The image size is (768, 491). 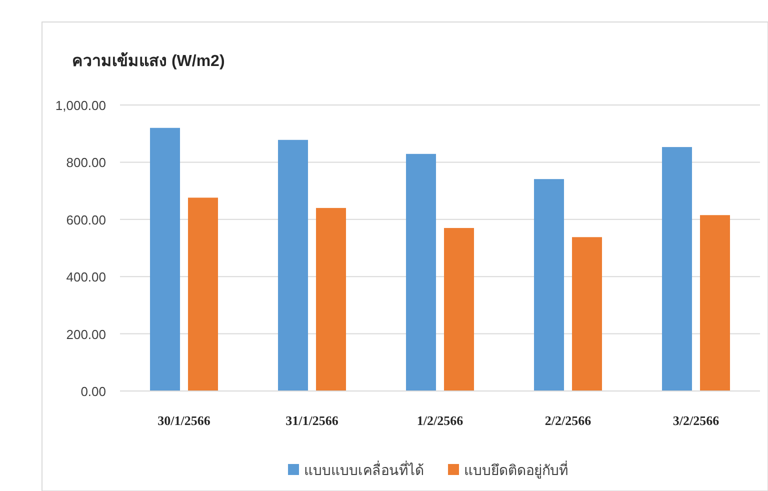 I want to click on x-tick-label: 1/2/2566, so click(x=440, y=420).